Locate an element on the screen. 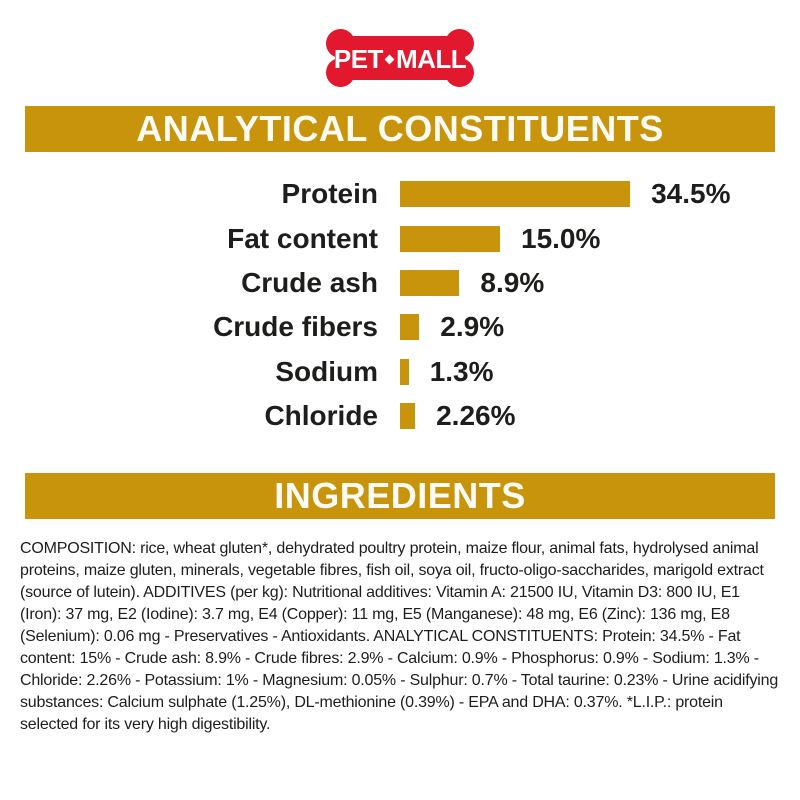 The width and height of the screenshot is (800, 800). chart-category-label: Chloride is located at coordinates (321, 416).